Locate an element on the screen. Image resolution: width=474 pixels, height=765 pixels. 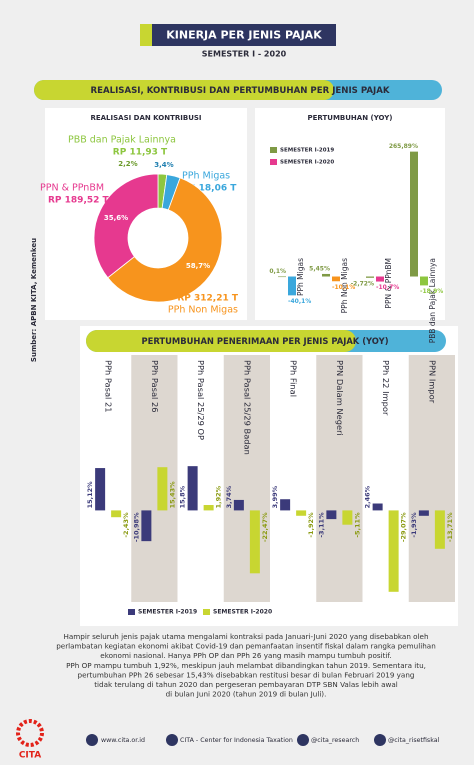
header-subtitle: SEMESTER I - 2020 is located at coordinates (244, 54).